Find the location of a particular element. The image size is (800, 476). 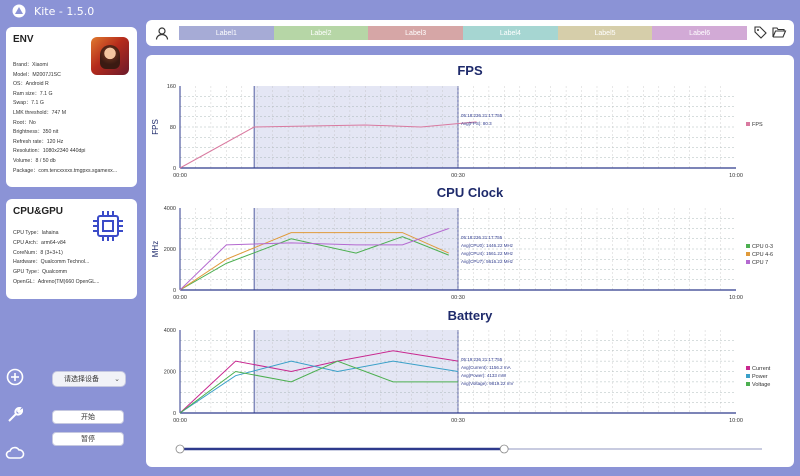

wrench-icon is located at coordinates (15, 415).